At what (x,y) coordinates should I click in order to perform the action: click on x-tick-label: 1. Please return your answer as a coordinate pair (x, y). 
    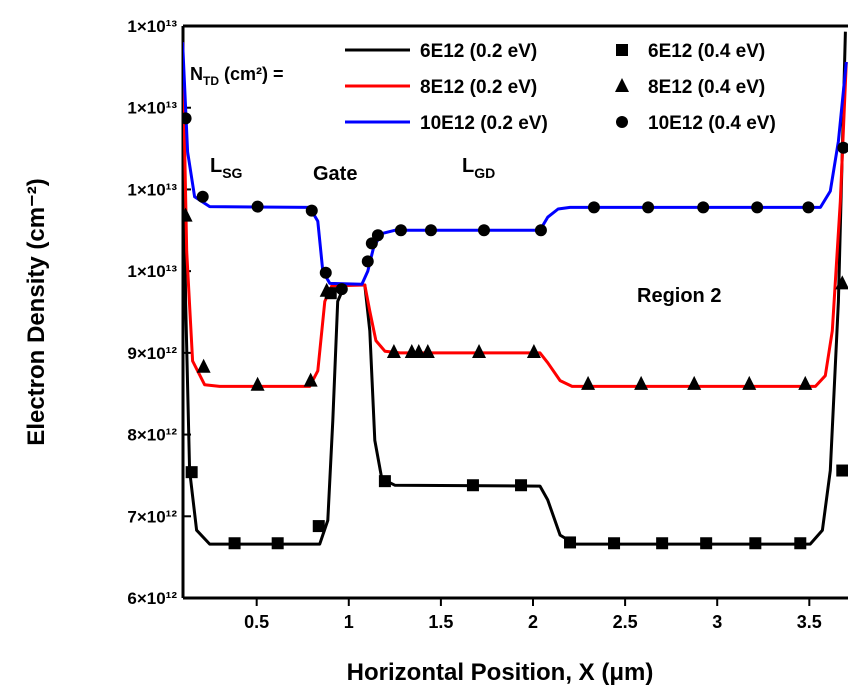
    Looking at the image, I should click on (349, 622).